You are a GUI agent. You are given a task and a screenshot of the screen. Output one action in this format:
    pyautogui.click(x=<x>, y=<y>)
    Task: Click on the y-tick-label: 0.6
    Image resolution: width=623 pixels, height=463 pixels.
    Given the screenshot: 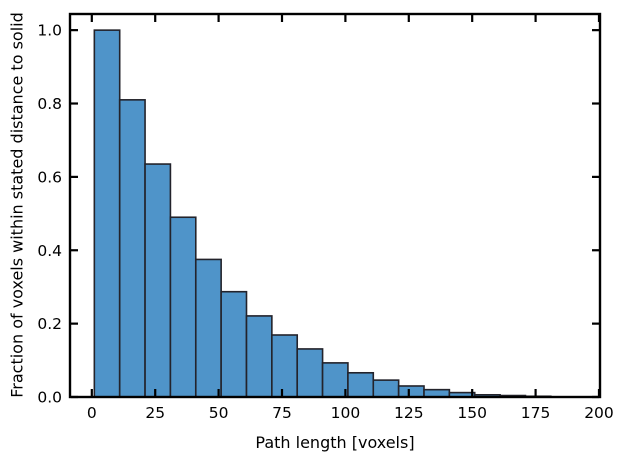 What is the action you would take?
    pyautogui.click(x=49, y=177)
    